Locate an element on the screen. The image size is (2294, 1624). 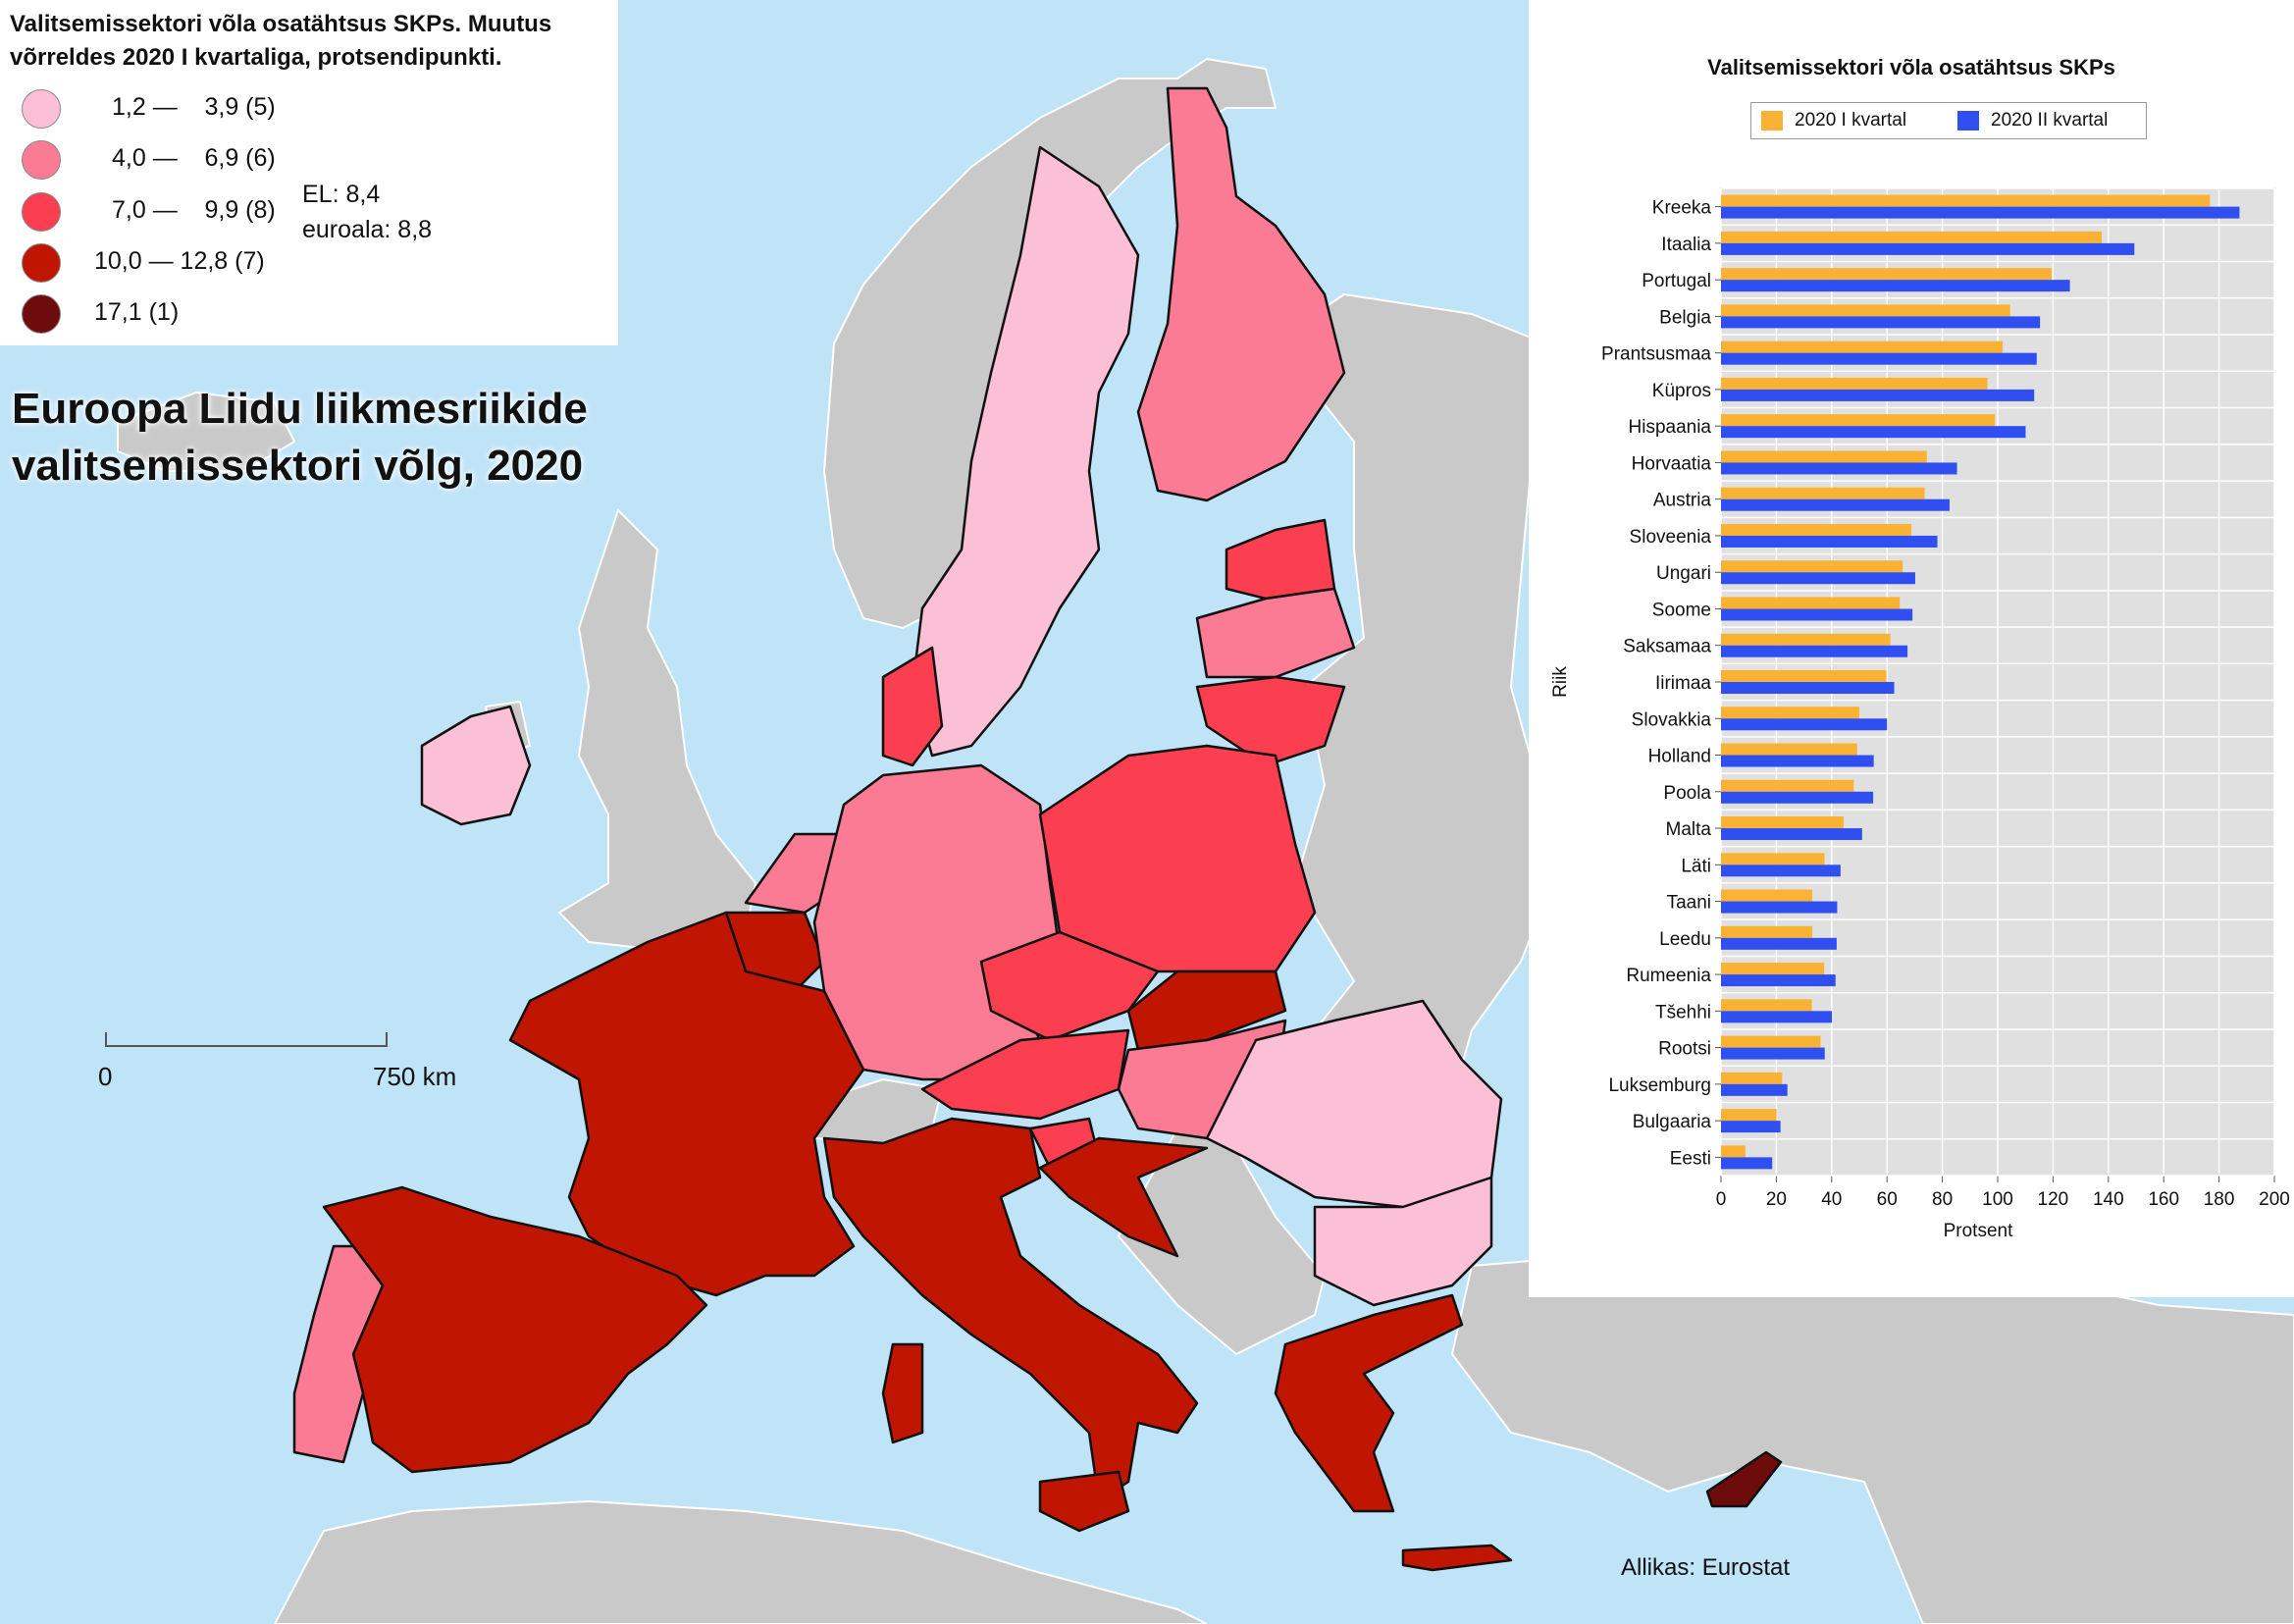
x-tick-label: 160 is located at coordinates (2163, 1199).